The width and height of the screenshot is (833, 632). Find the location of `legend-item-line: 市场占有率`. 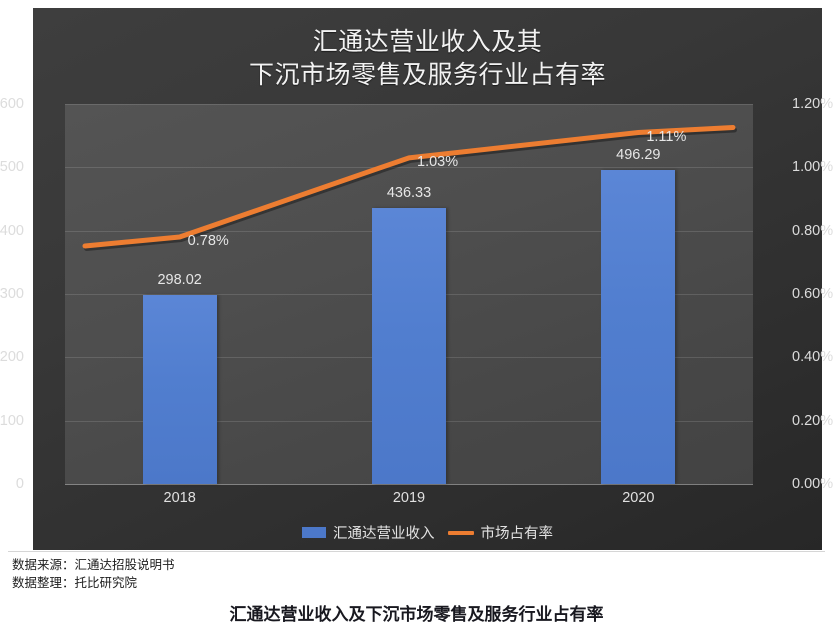

legend-item-line: 市场占有率 is located at coordinates (500, 532).